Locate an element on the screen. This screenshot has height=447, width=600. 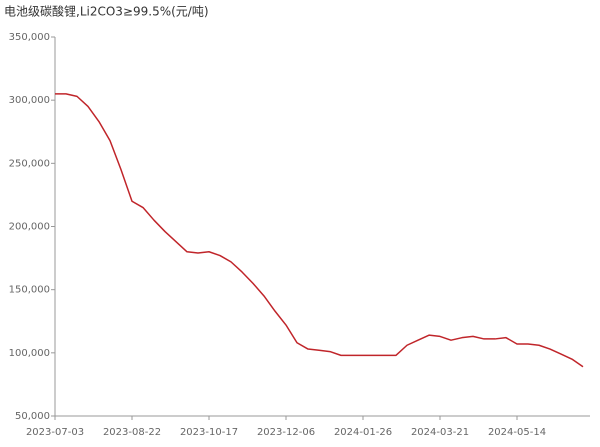
y-tick-label: 200,000 is located at coordinates (29, 227).